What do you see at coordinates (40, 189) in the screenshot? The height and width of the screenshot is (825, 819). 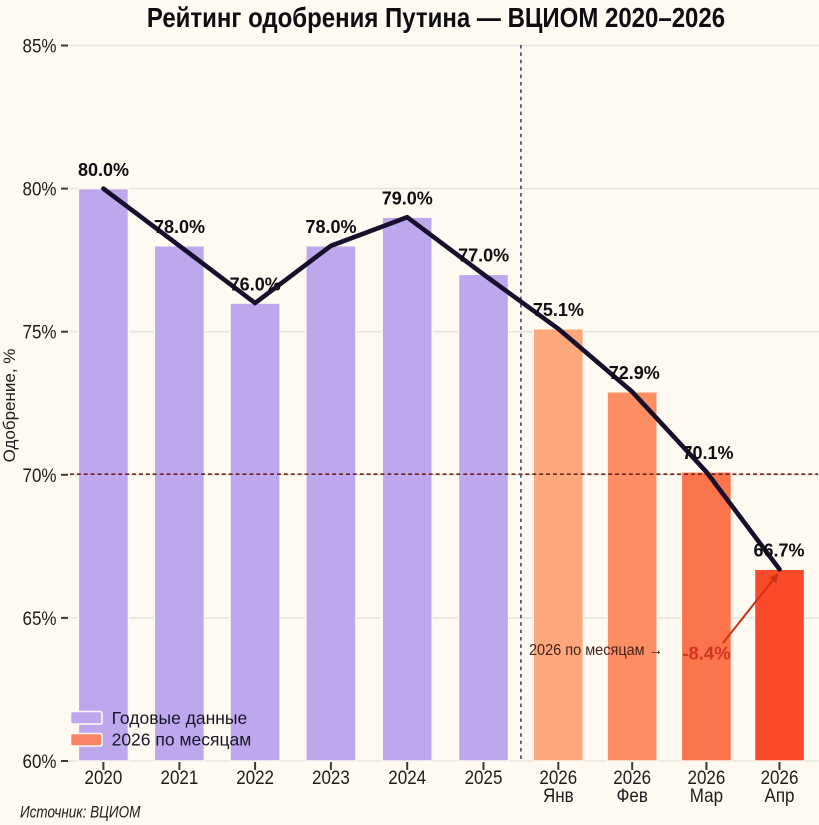 I see `svg-text: 80%` at bounding box center [40, 189].